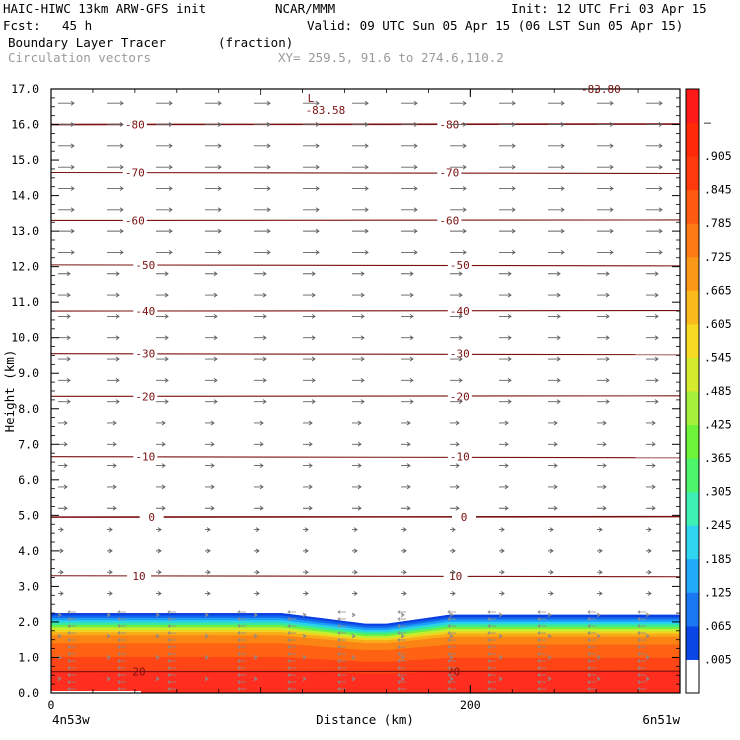 Image resolution: width=740 pixels, height=740 pixels. Describe the element at coordinates (28, 409) in the screenshot. I see `y-tick-label: 8.0` at that location.